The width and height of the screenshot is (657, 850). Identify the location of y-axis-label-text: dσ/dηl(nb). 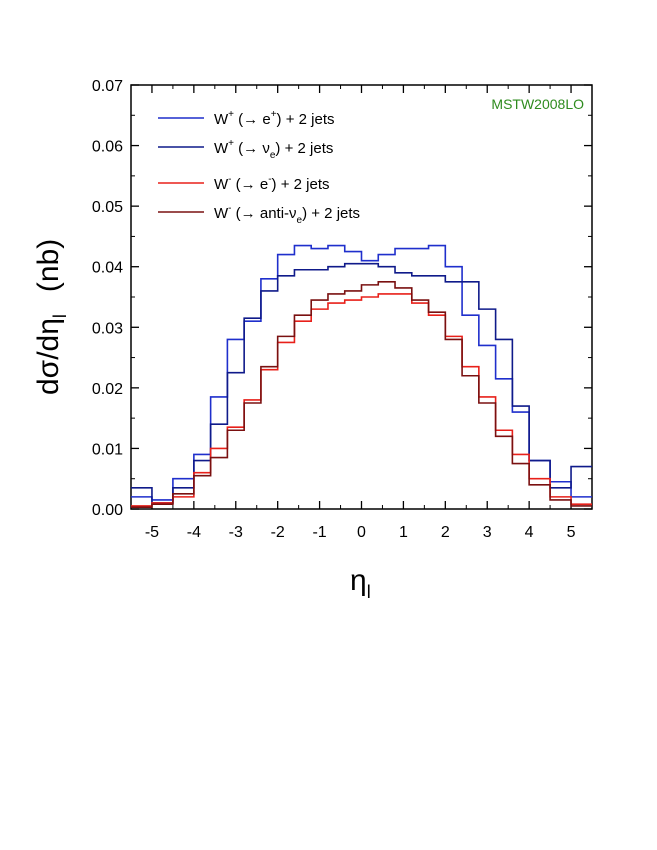
(51, 317).